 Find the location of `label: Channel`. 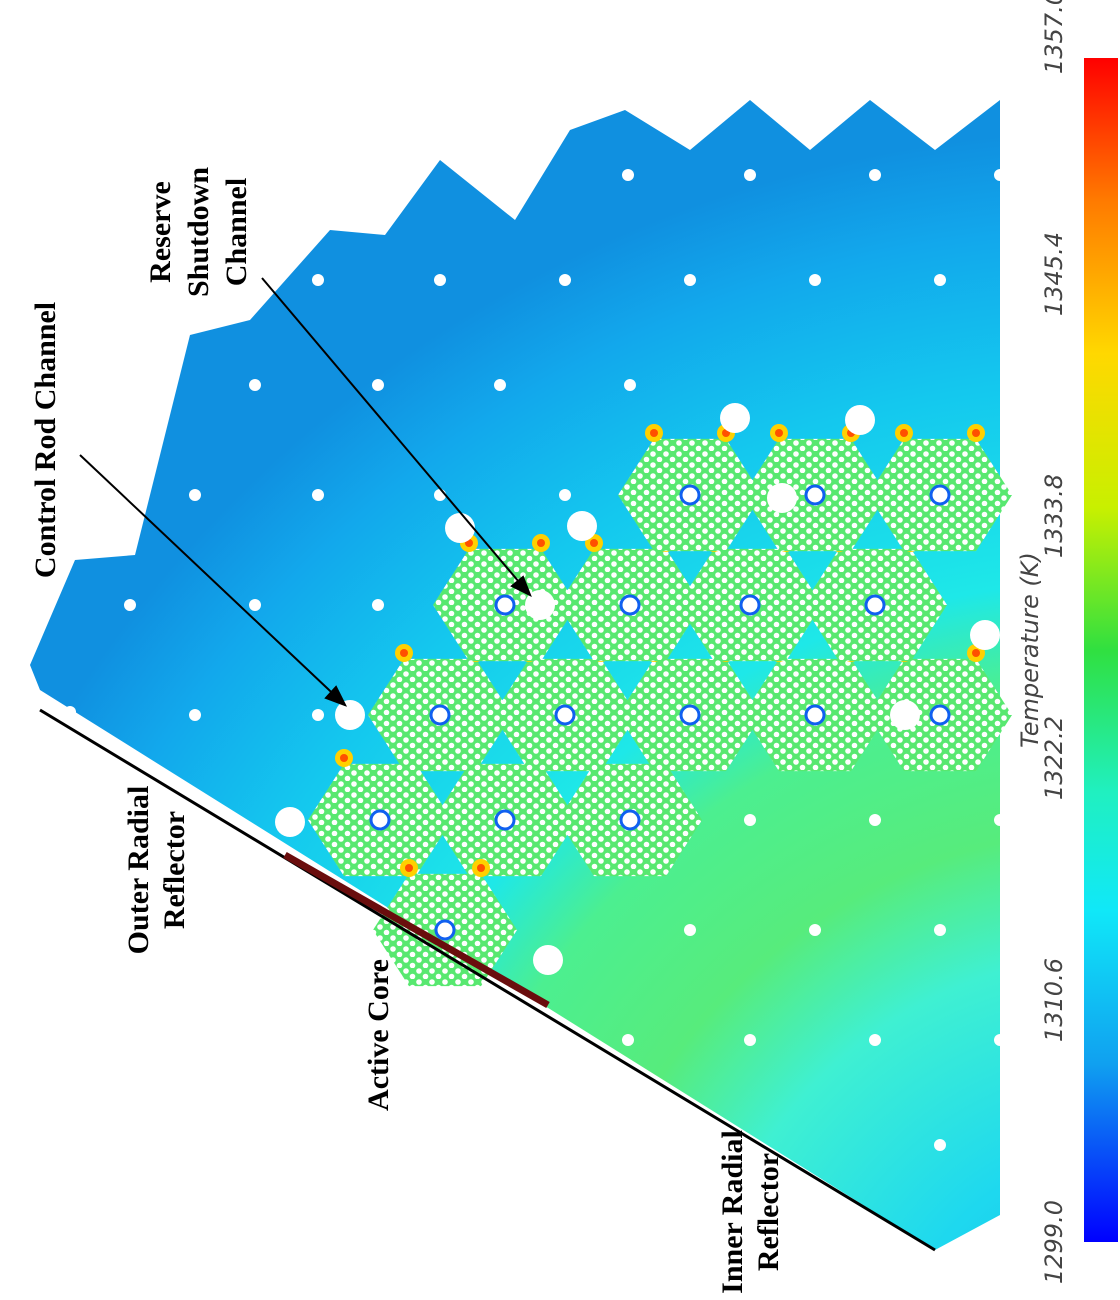

label: Channel is located at coordinates (236, 232).